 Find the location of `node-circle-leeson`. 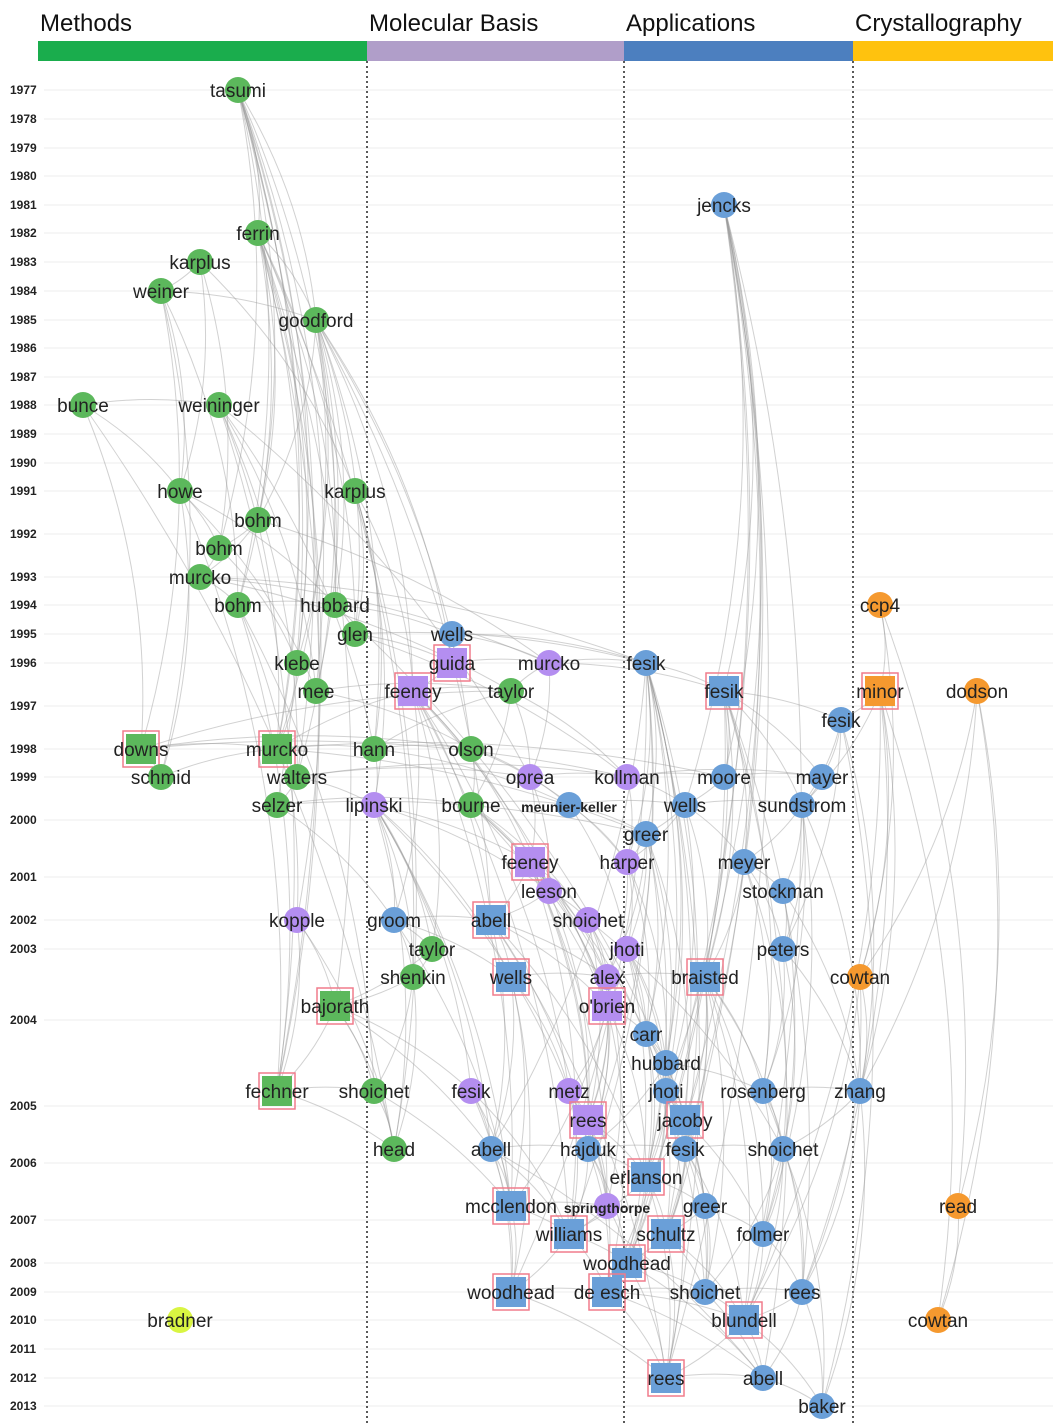

node-circle-leeson is located at coordinates (549, 891).